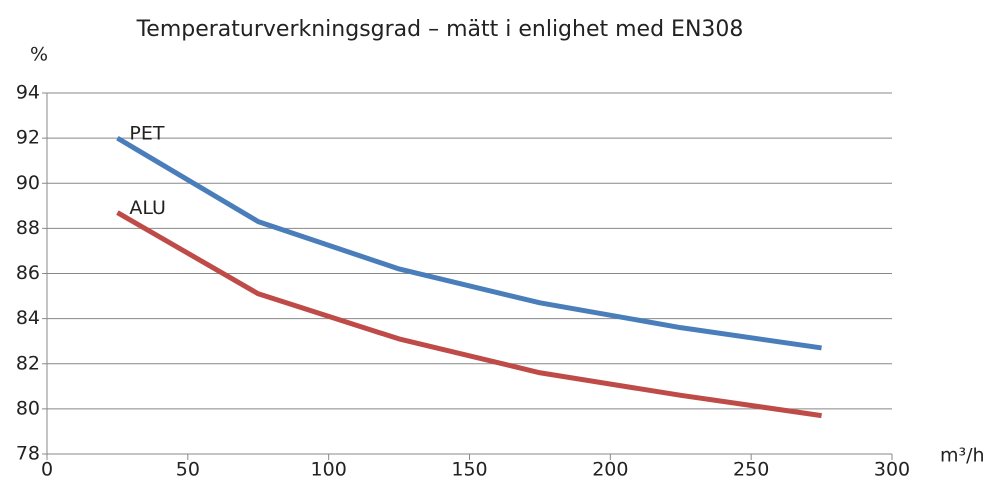  What do you see at coordinates (28, 454) in the screenshot?
I see `y-tick-label: 78` at bounding box center [28, 454].